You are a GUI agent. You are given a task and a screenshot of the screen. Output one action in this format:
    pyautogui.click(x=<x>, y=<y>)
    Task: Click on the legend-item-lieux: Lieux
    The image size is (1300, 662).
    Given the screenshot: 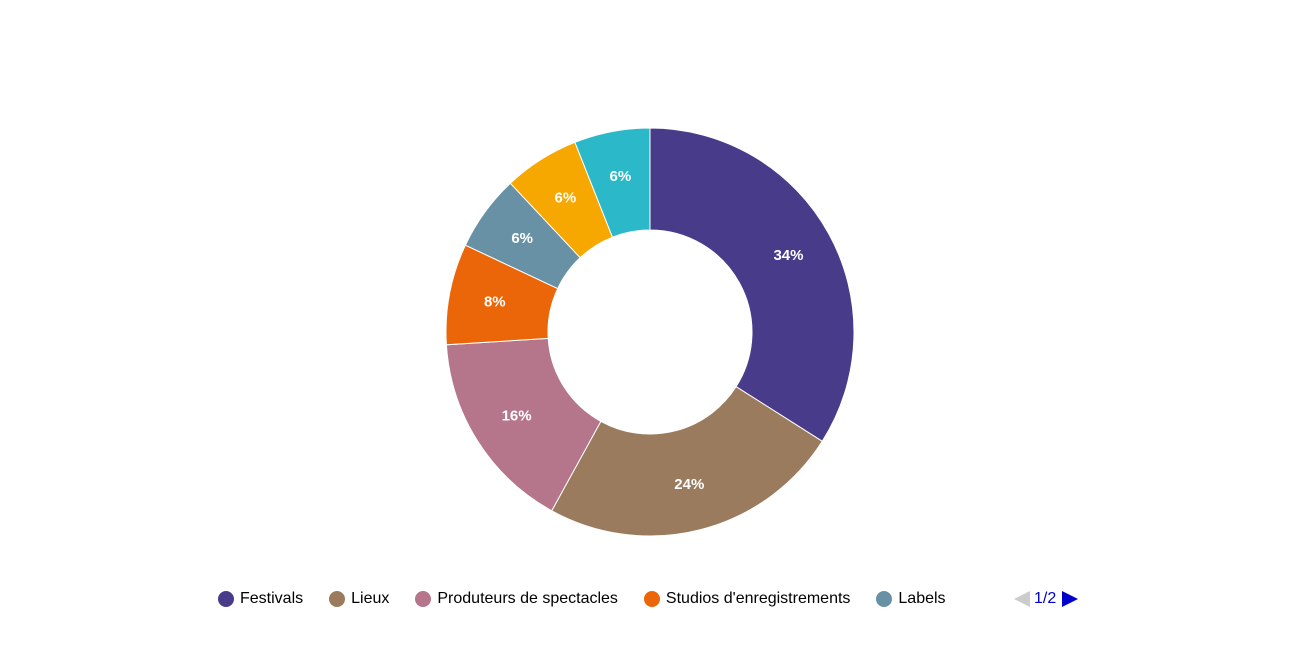 What is the action you would take?
    pyautogui.click(x=359, y=599)
    